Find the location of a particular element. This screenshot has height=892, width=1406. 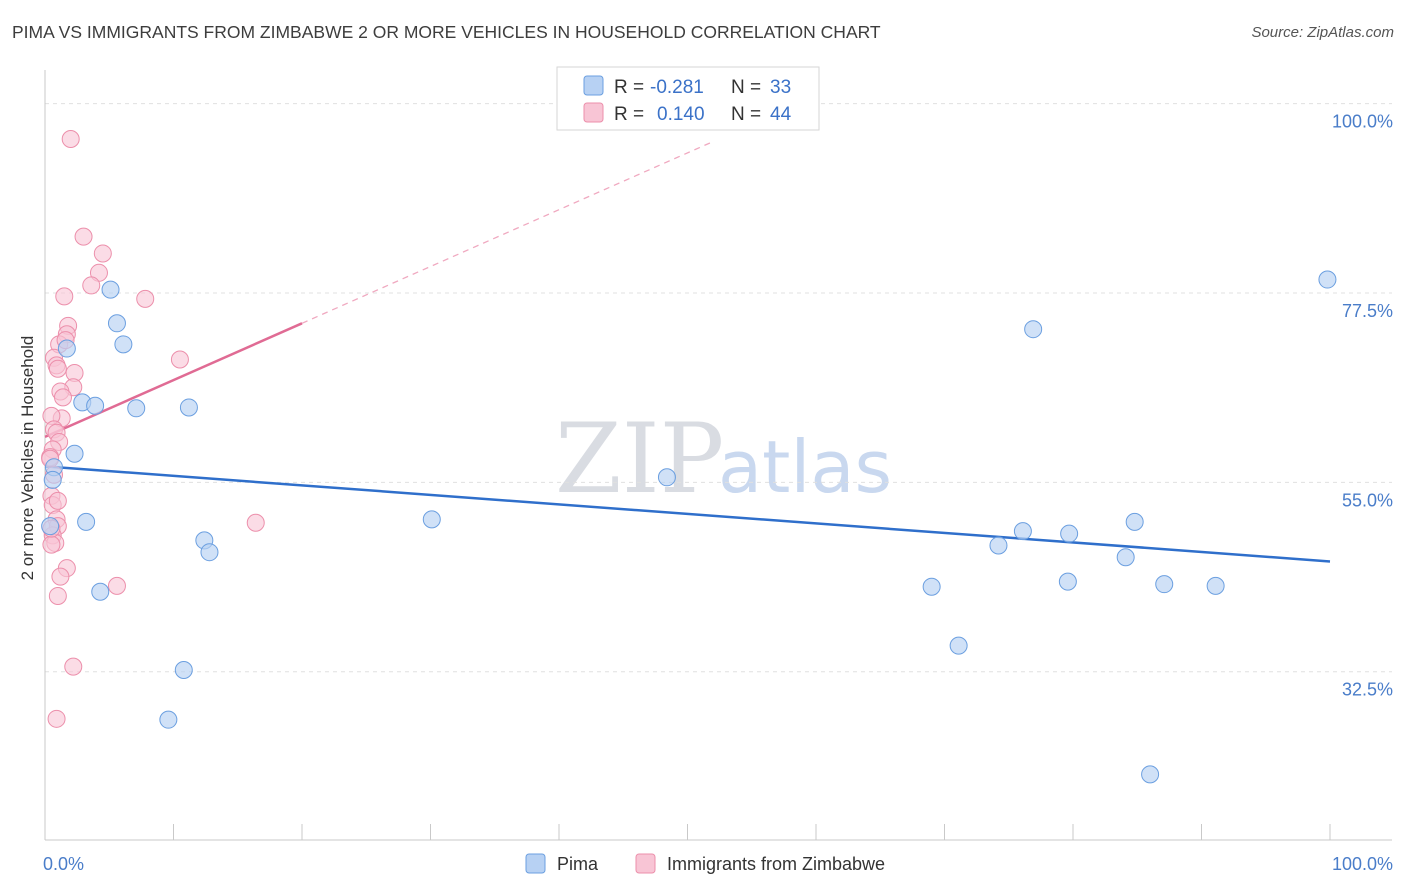

legend-bottom-pima: Pima is located at coordinates (578, 864).